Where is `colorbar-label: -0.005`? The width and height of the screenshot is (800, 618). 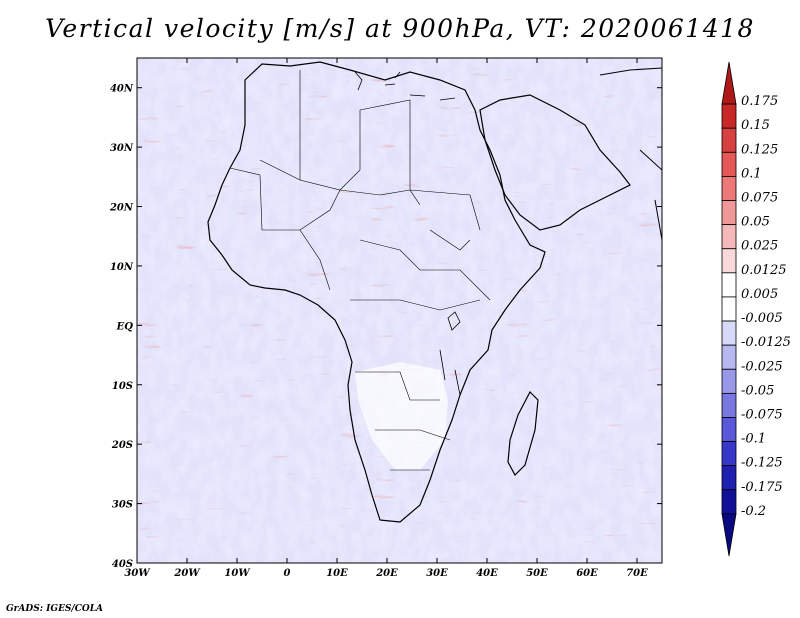
colorbar-label: -0.005 is located at coordinates (762, 318).